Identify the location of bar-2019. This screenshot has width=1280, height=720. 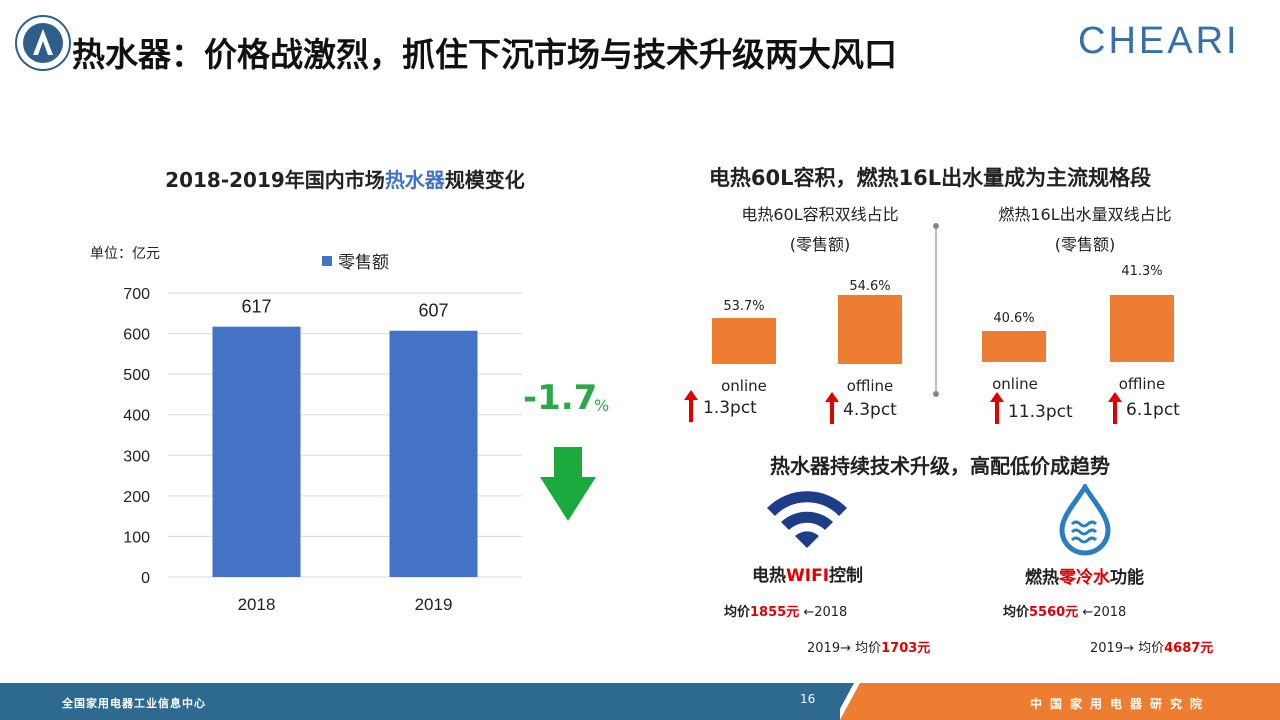
(433, 453).